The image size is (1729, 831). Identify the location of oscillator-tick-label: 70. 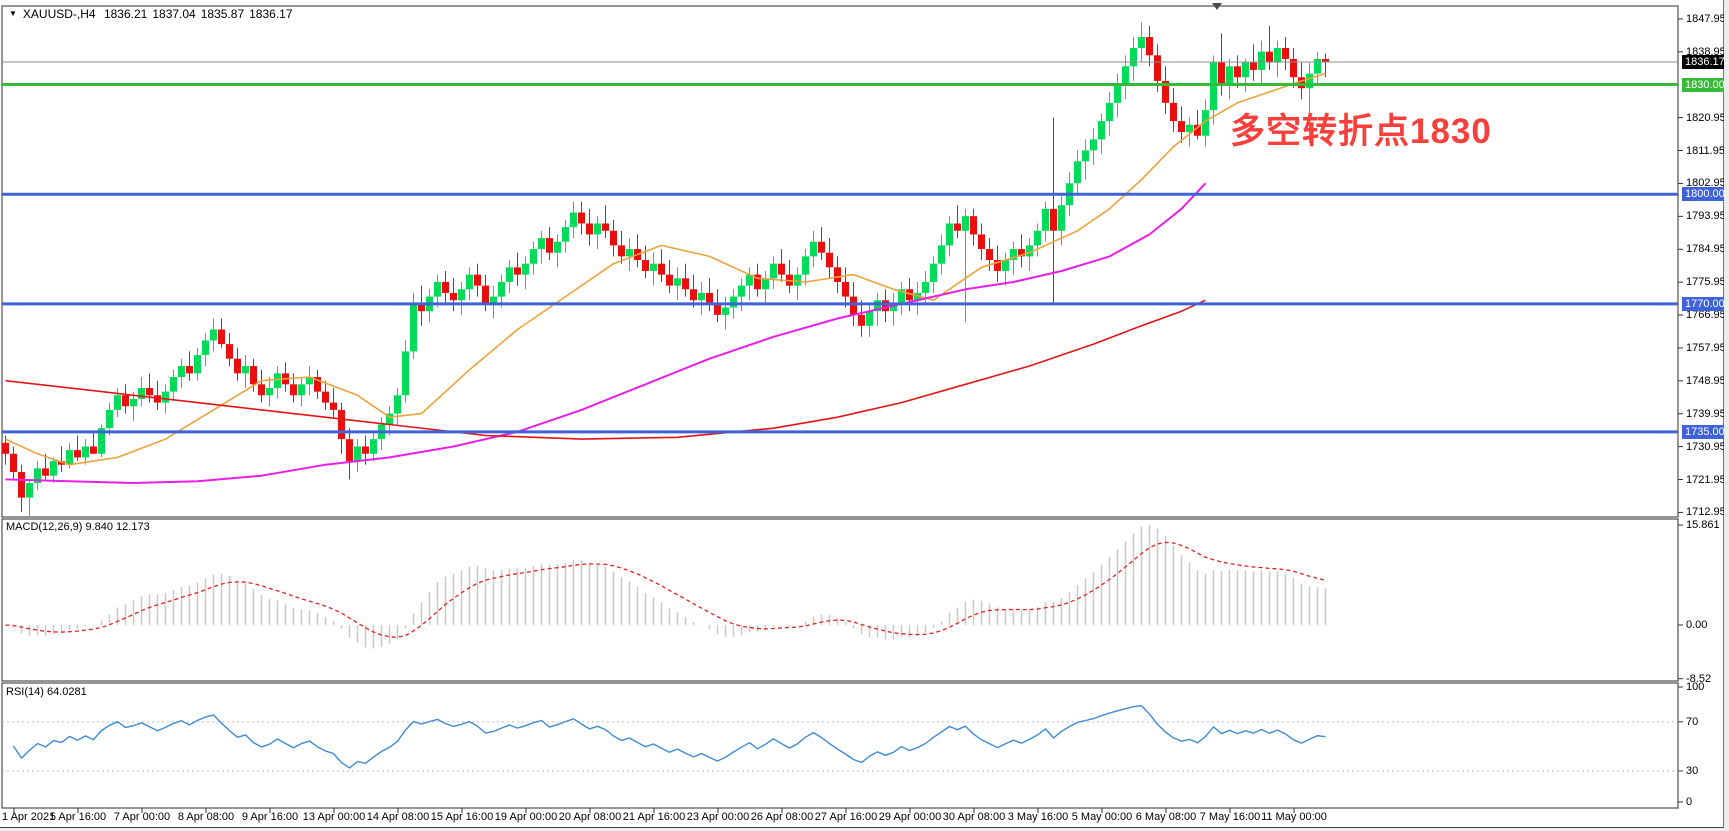
(1692, 721).